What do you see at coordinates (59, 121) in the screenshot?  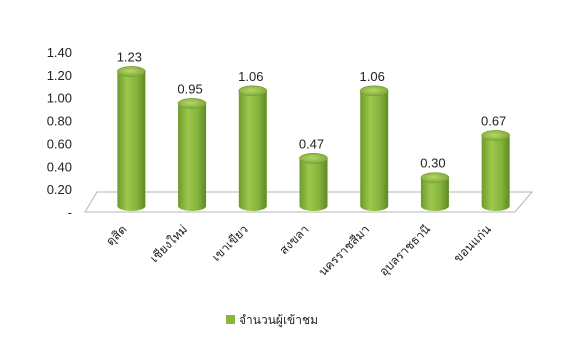 I see `y-tick-label: 0.80` at bounding box center [59, 121].